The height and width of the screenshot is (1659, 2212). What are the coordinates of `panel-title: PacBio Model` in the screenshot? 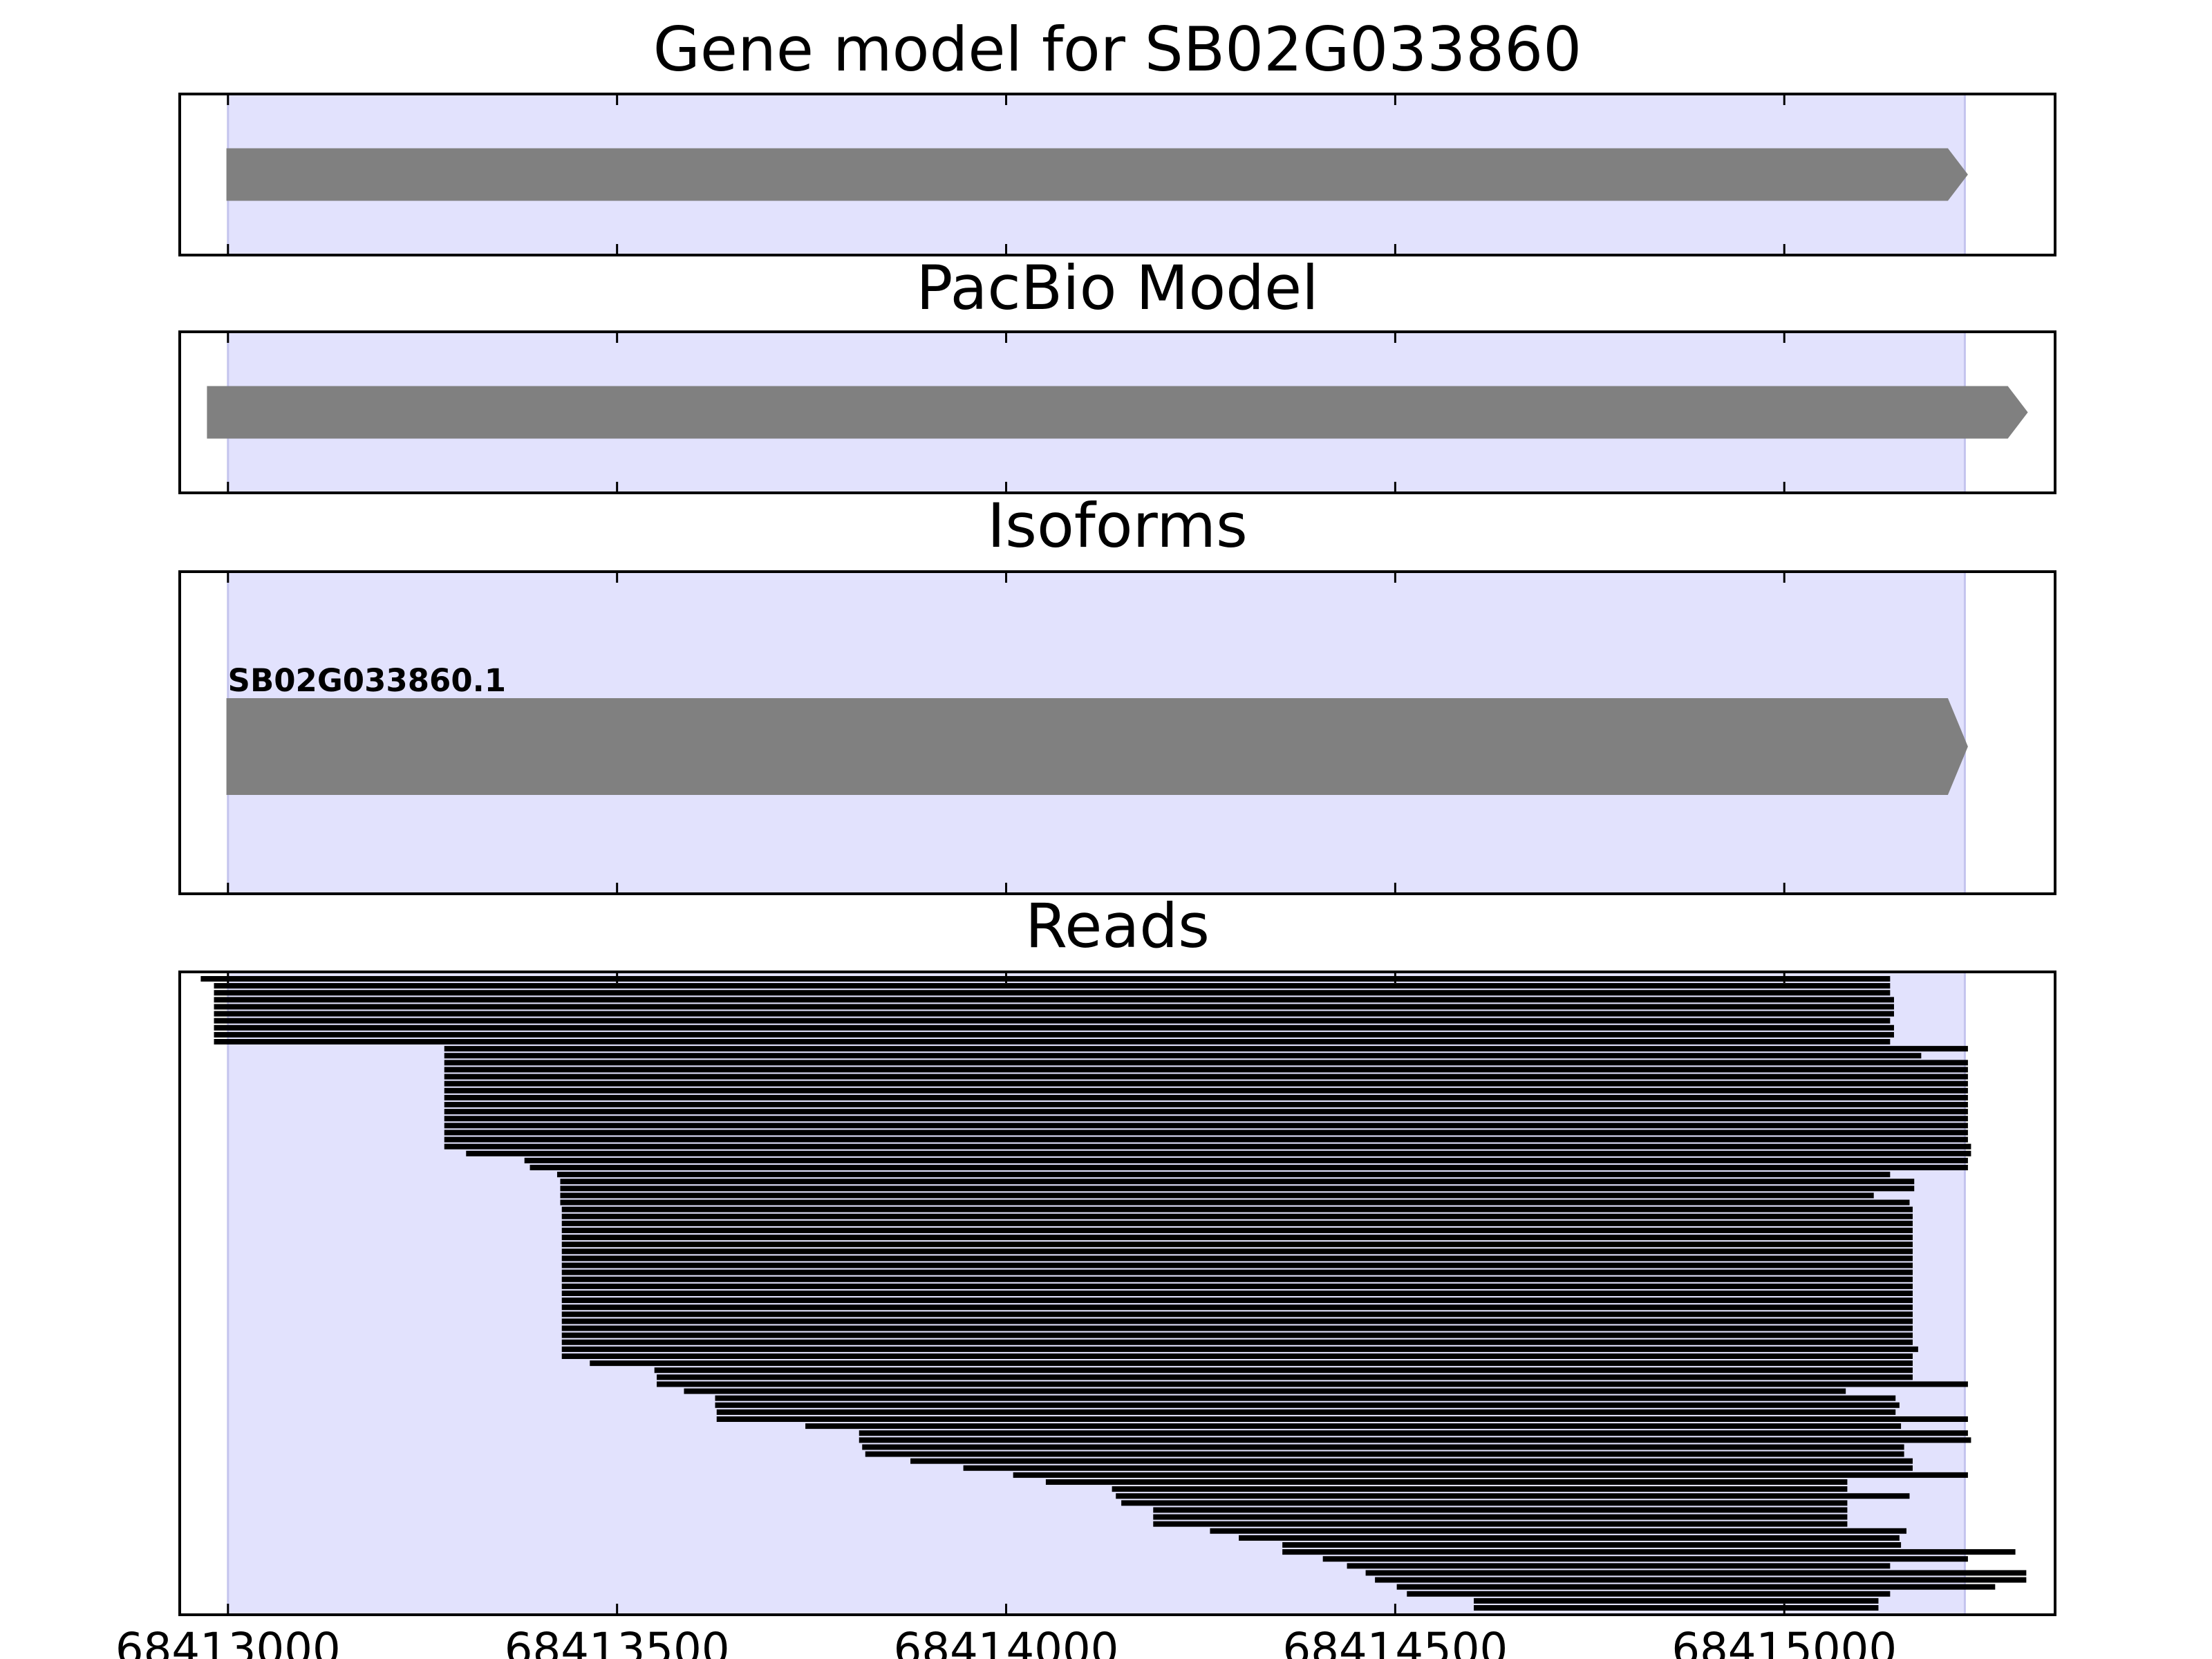 It's located at (1117, 288).